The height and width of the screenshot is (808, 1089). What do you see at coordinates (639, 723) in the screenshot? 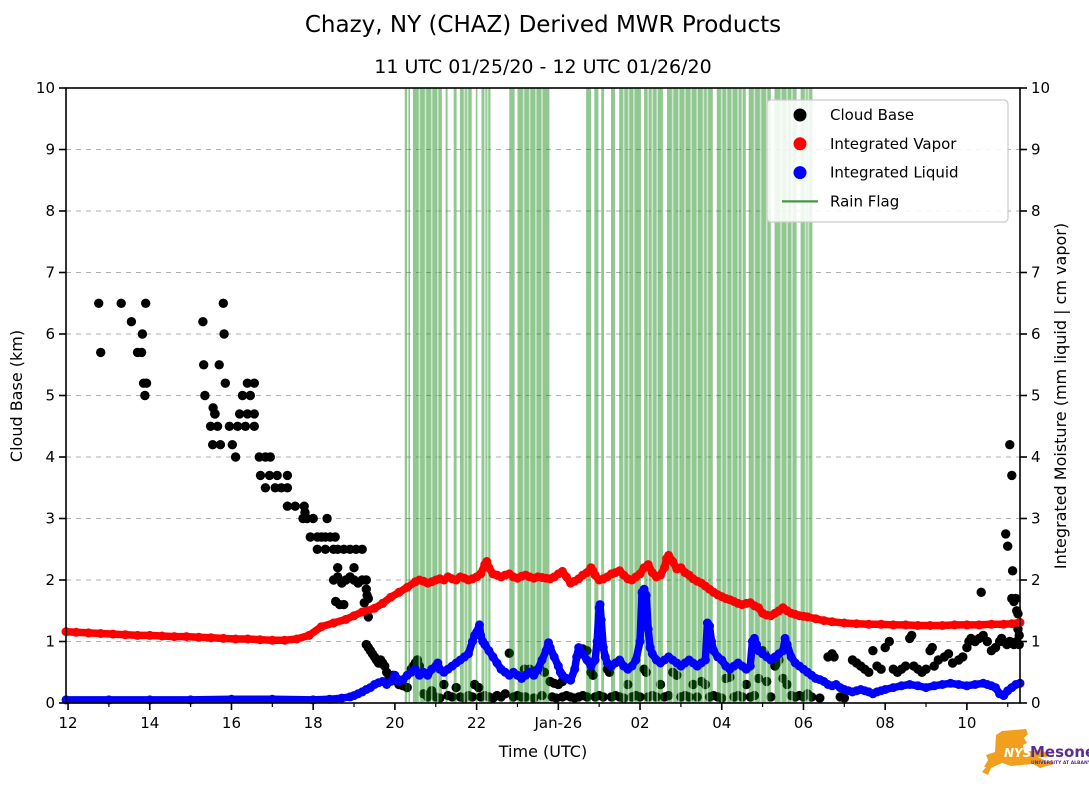
I see `x-tick-label: 02` at bounding box center [639, 723].